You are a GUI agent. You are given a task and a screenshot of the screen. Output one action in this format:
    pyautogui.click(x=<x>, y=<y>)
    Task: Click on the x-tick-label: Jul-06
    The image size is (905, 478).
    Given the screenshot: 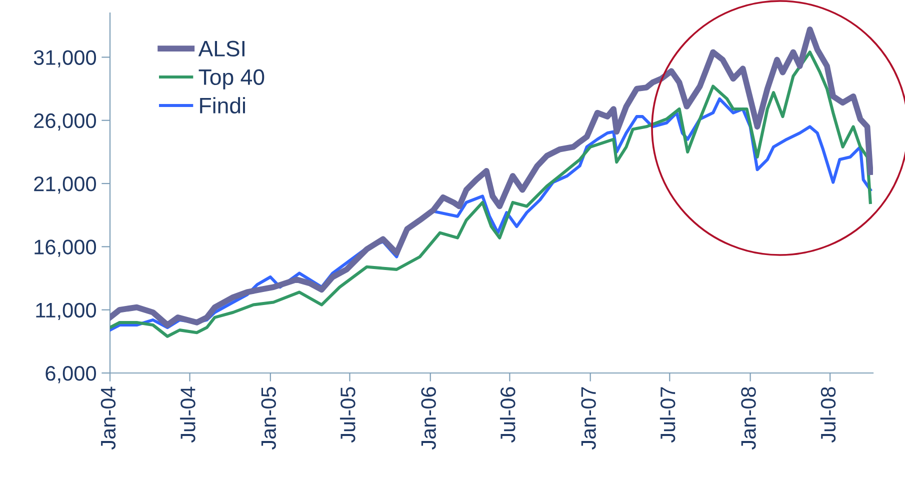 What is the action you would take?
    pyautogui.click(x=508, y=415)
    